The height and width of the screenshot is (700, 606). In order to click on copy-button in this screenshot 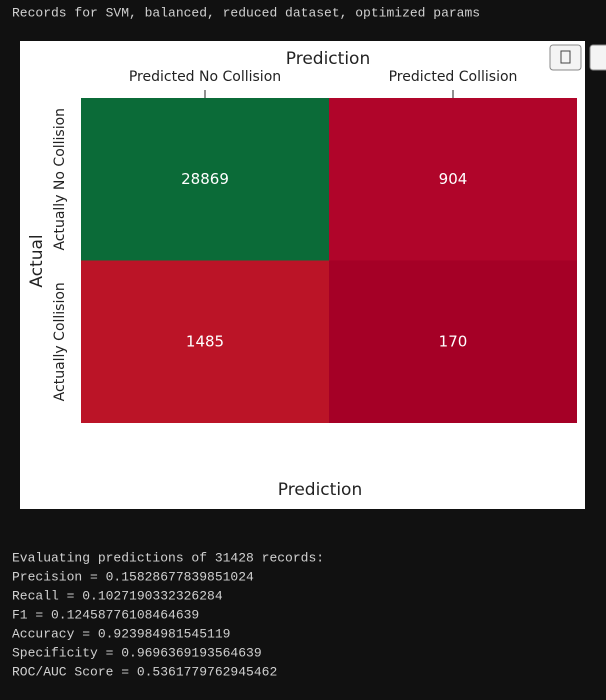, I will do `click(565, 57)`.